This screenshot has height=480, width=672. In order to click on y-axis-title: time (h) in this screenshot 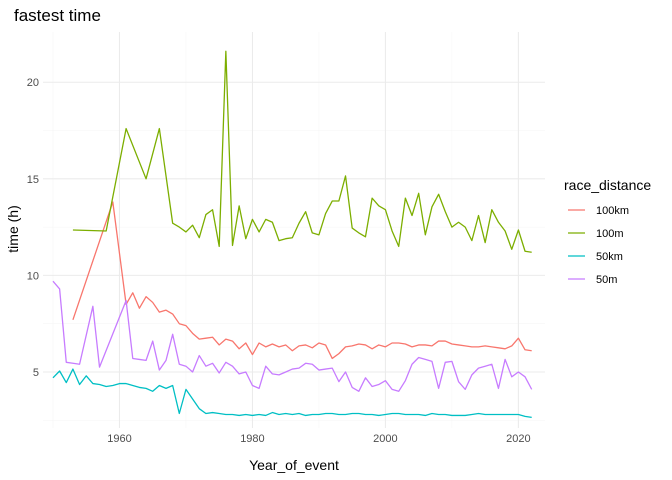, I will do `click(13, 228)`.